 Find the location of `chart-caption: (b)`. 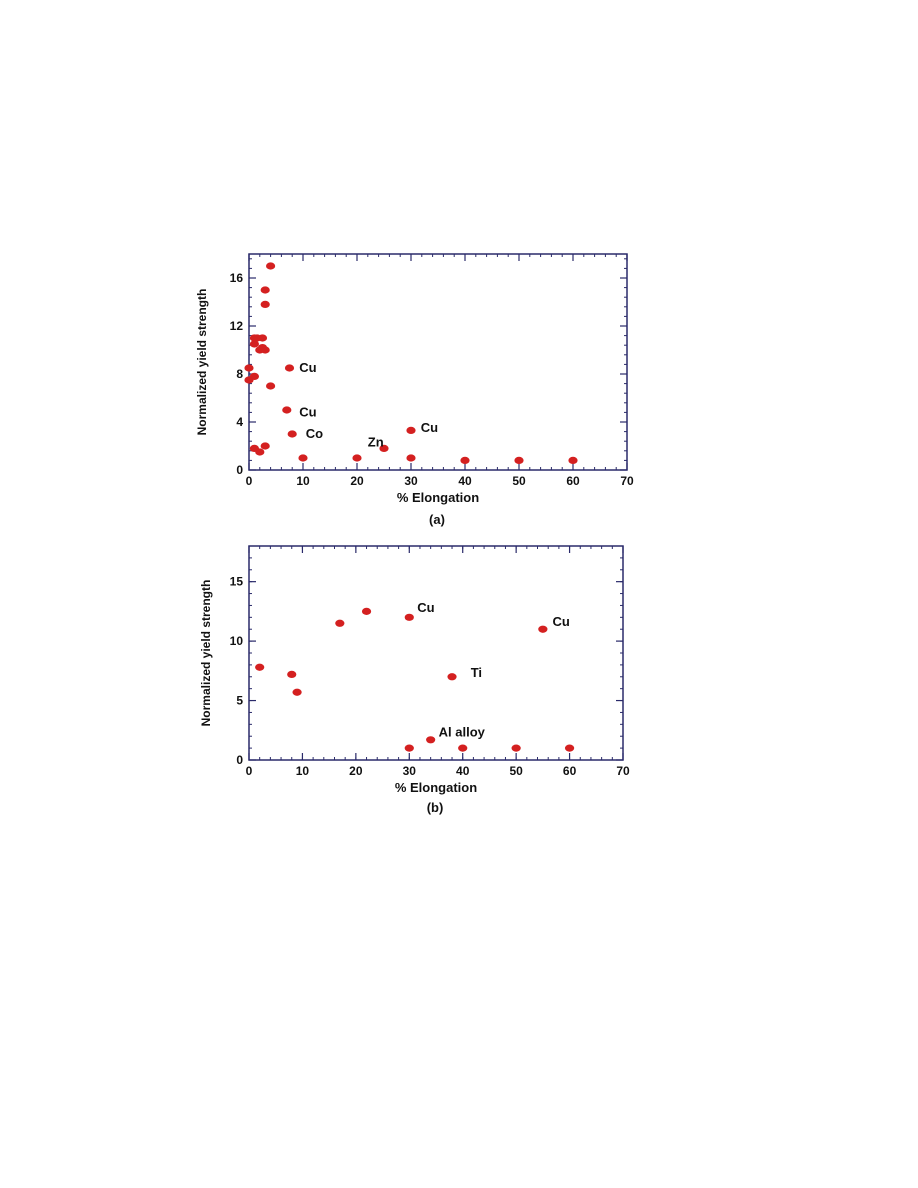

chart-caption: (b) is located at coordinates (435, 807).